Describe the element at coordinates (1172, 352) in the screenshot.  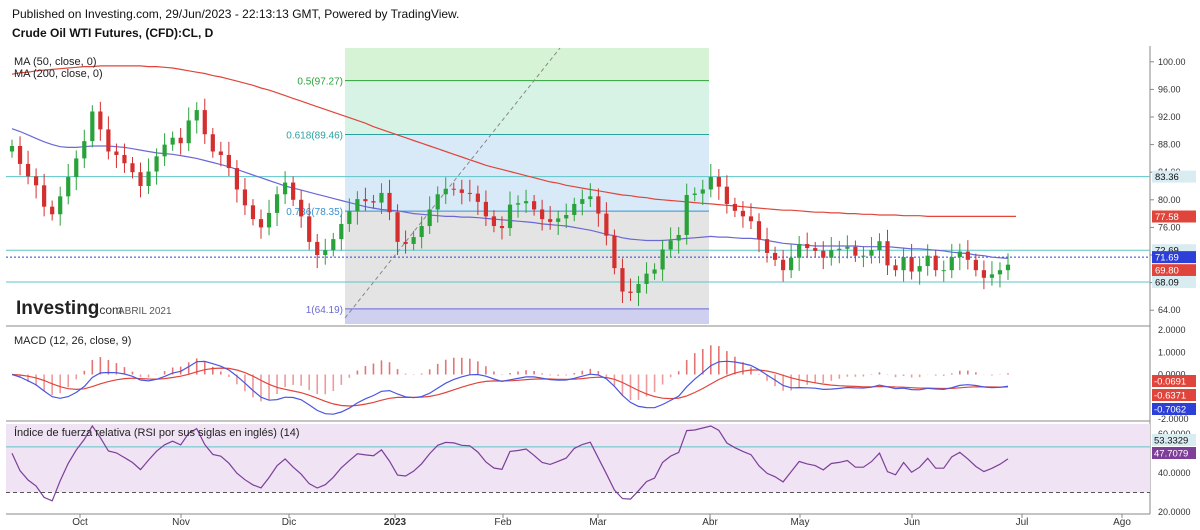
I see `macd-tick-label: 1.0000` at that location.